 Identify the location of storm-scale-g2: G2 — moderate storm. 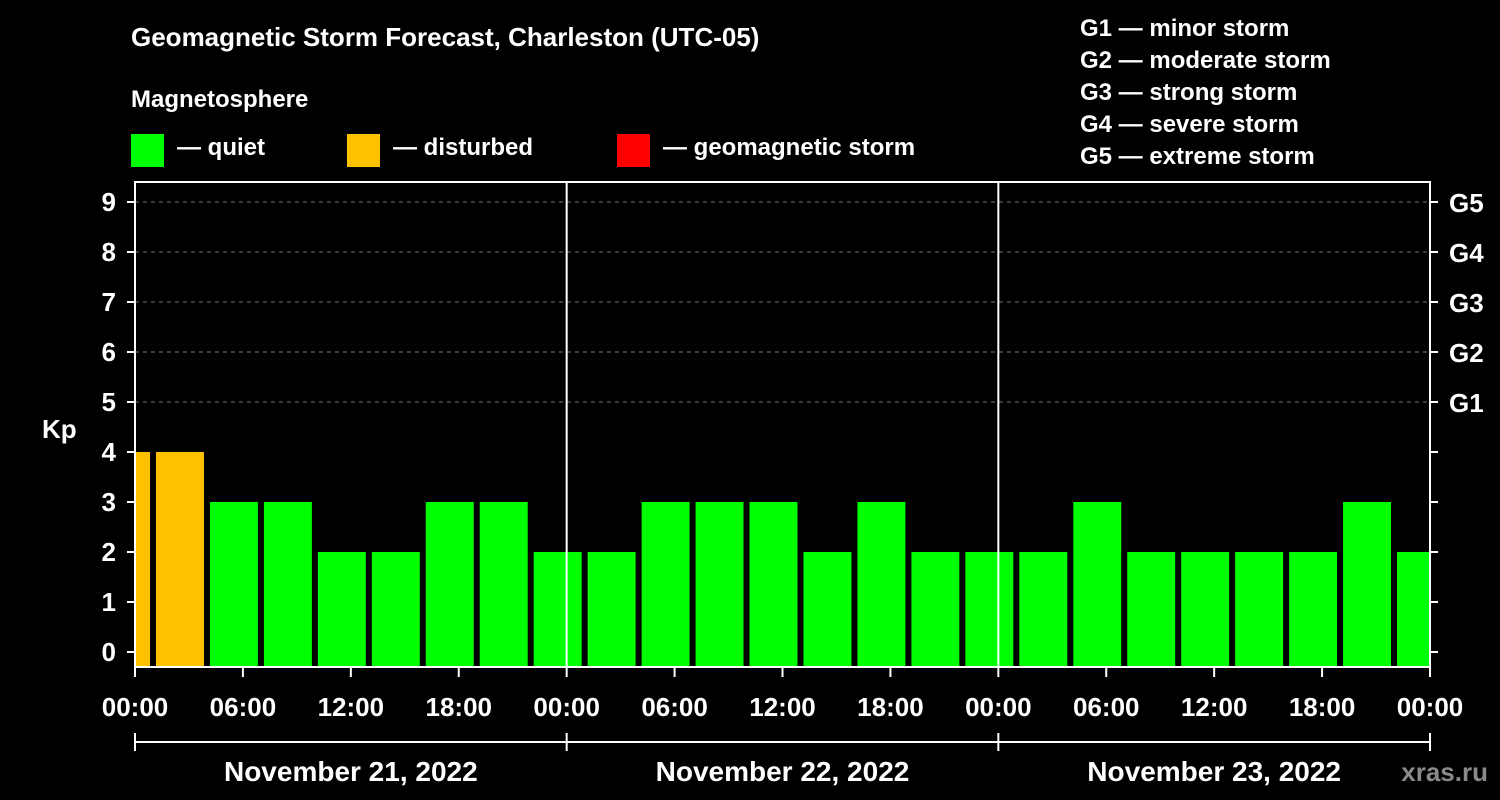
(1205, 60).